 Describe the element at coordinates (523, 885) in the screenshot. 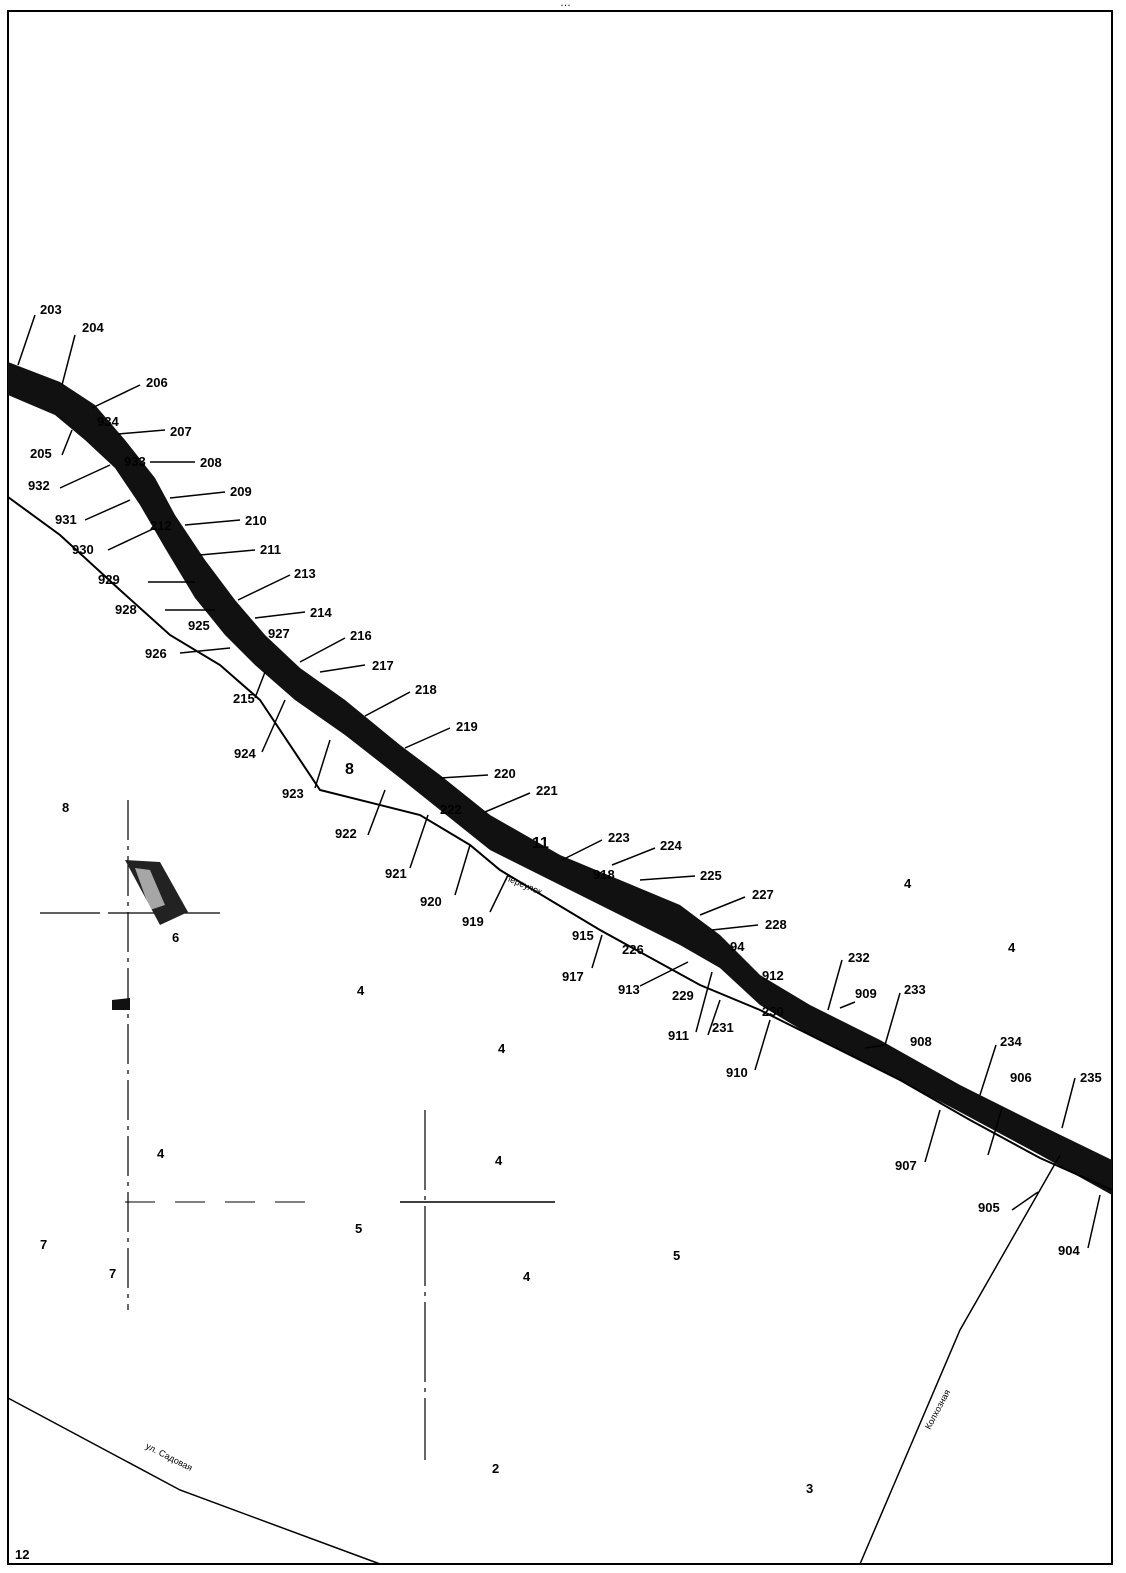

I see `street-label-band: переулок` at that location.